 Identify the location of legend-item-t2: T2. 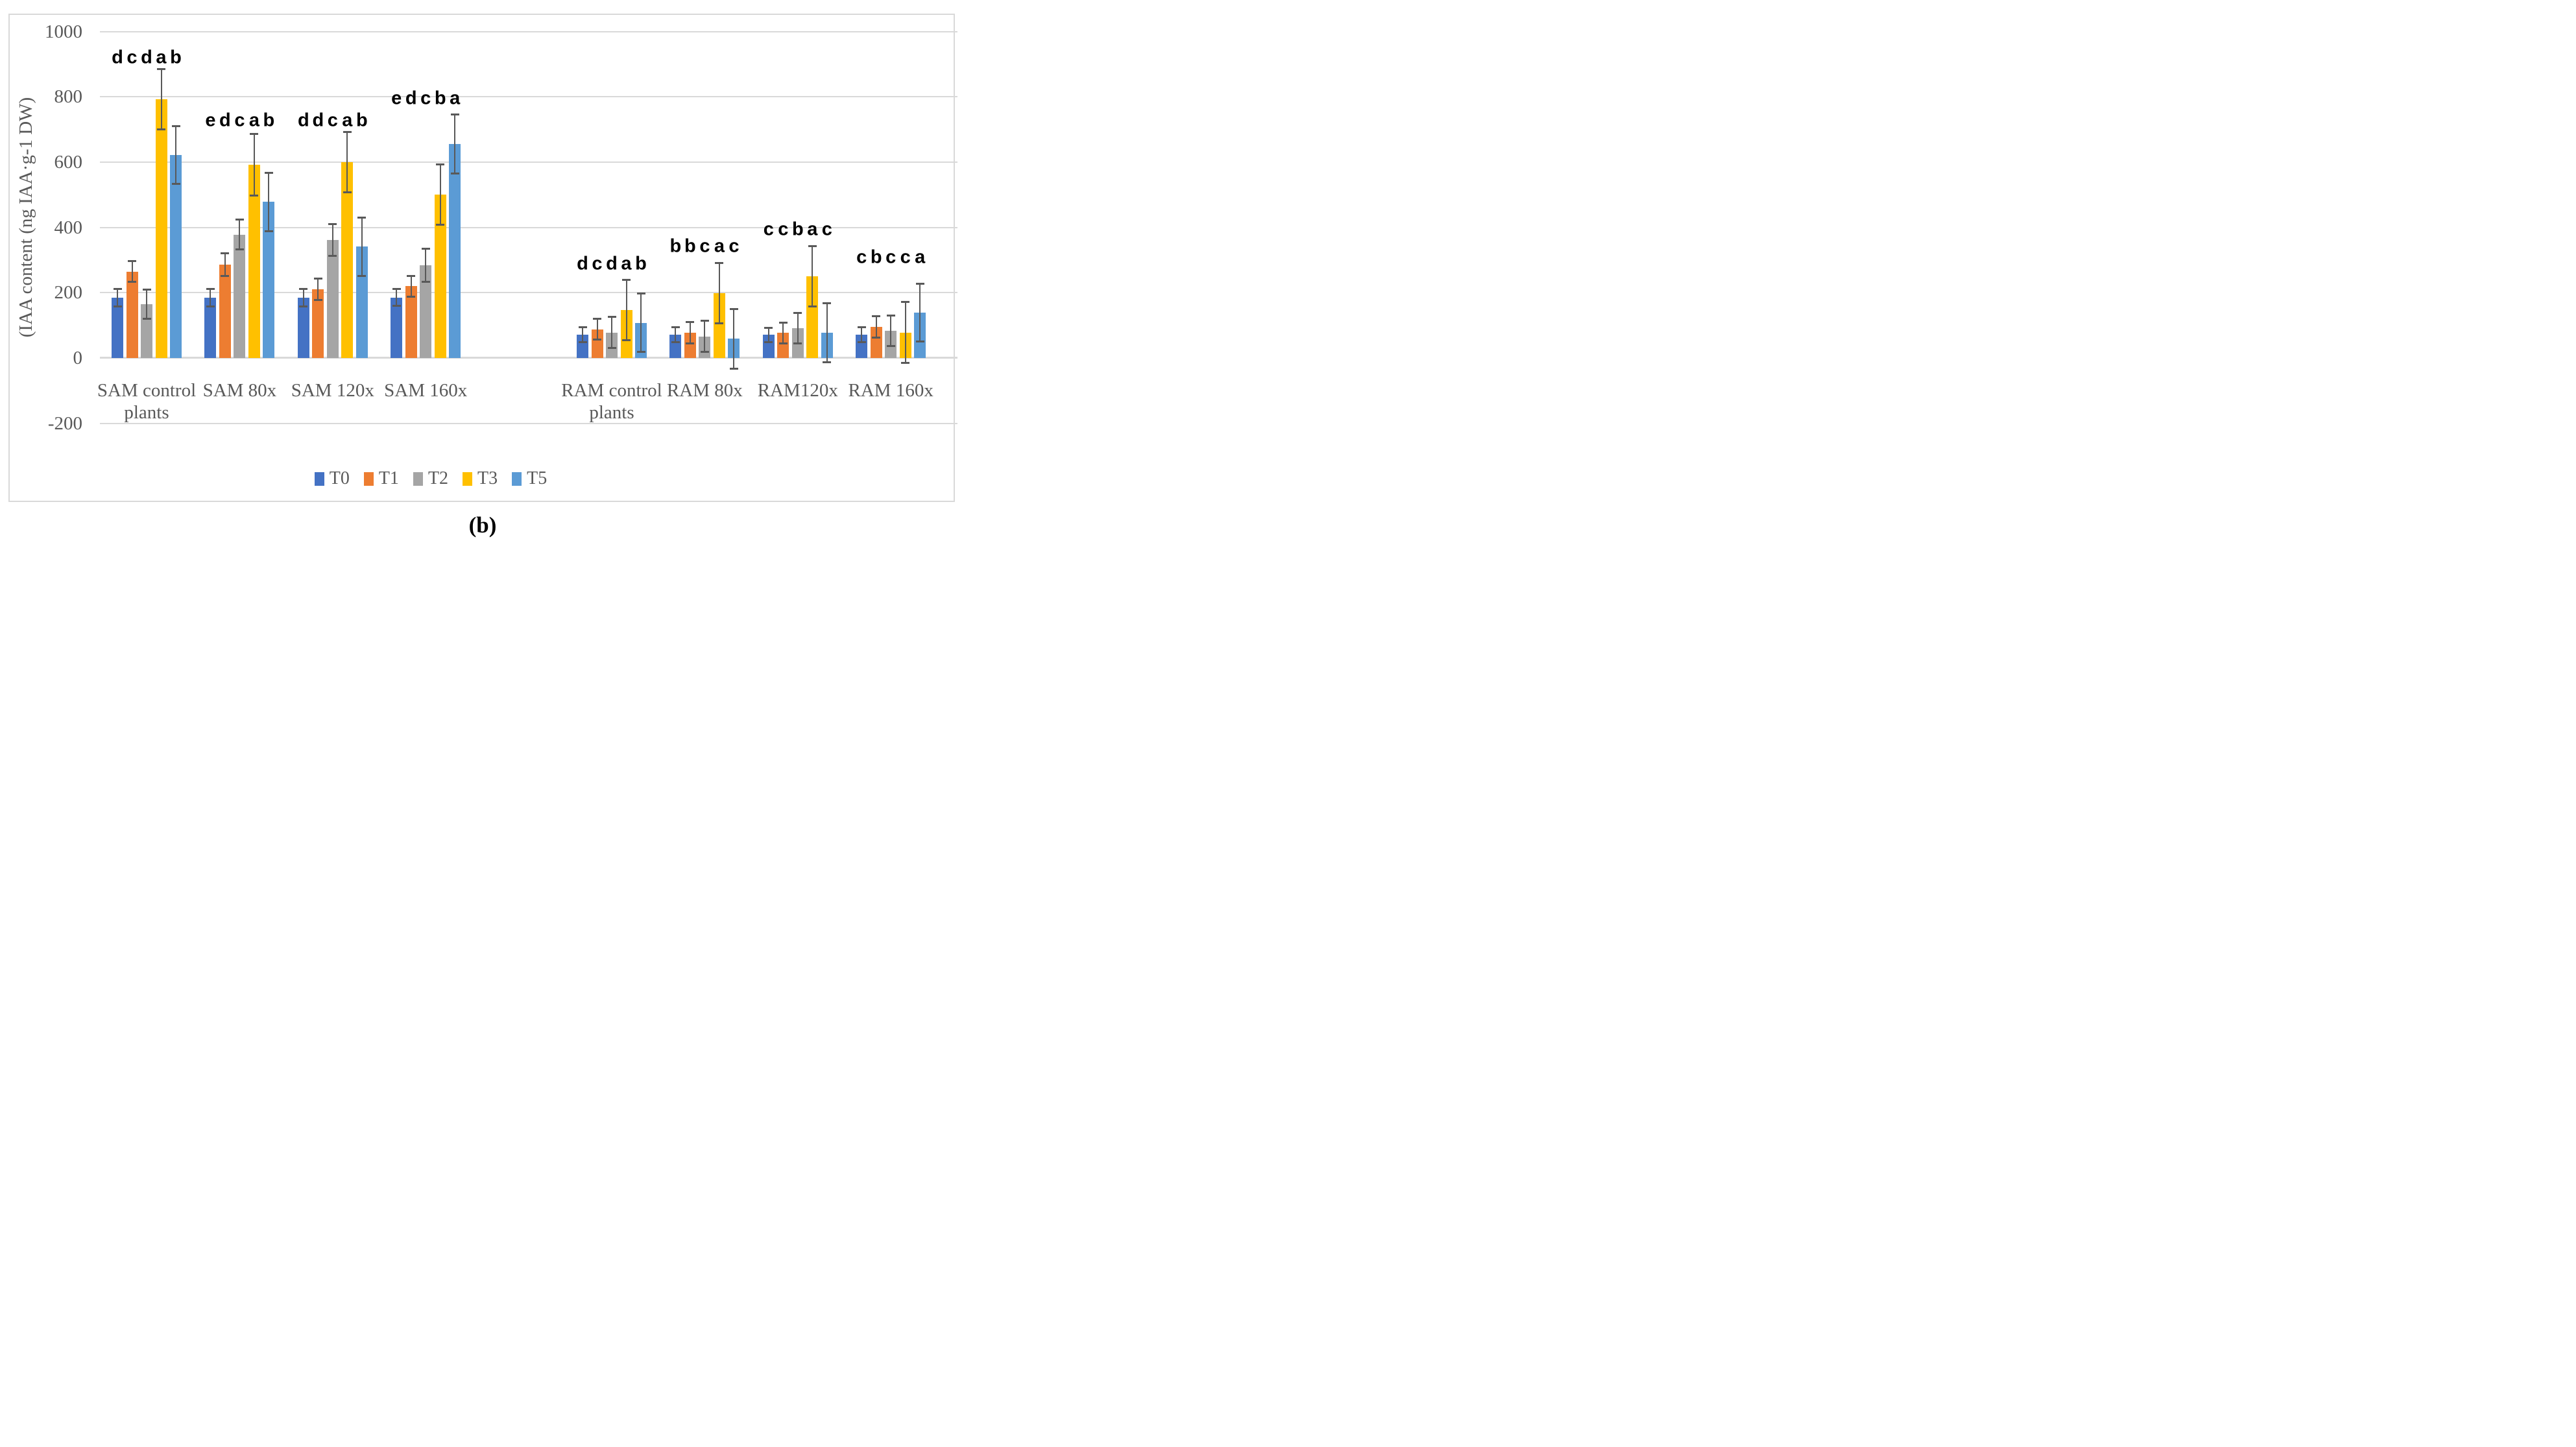
(430, 478).